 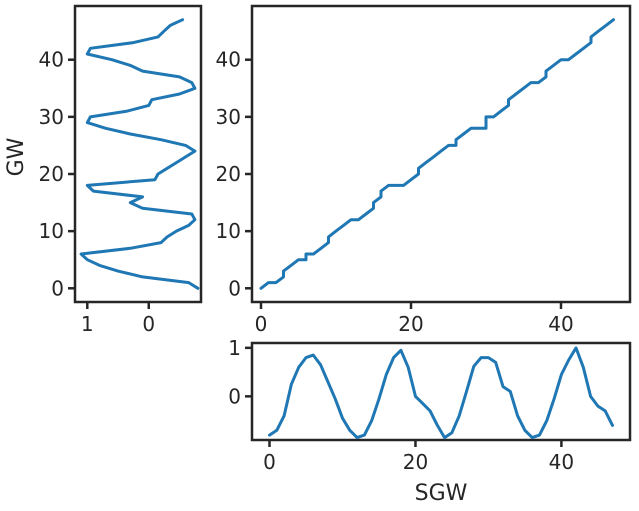 I want to click on bottom-x-tick-label: 40, so click(x=561, y=462).